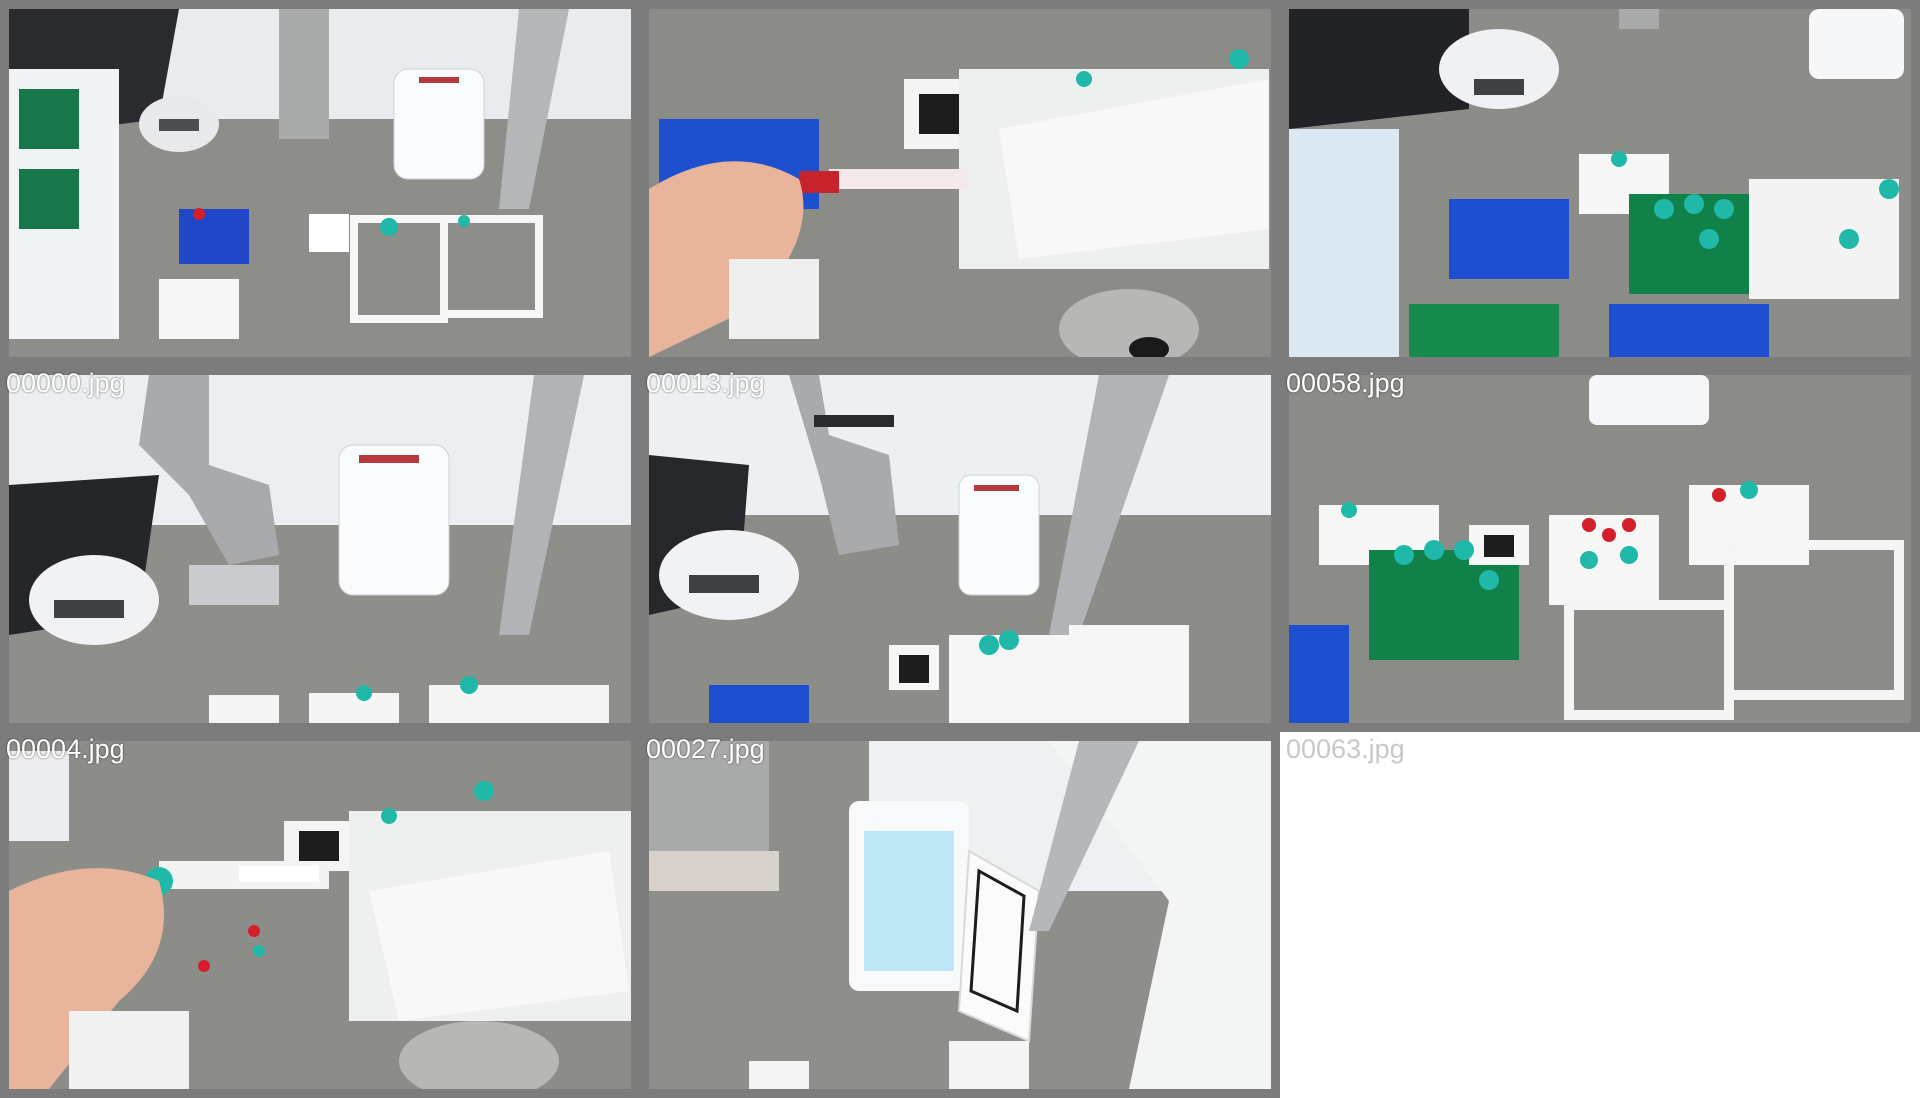 The height and width of the screenshot is (1098, 1920). I want to click on thumbnail-hand-holding-red-tube, so click(960, 183).